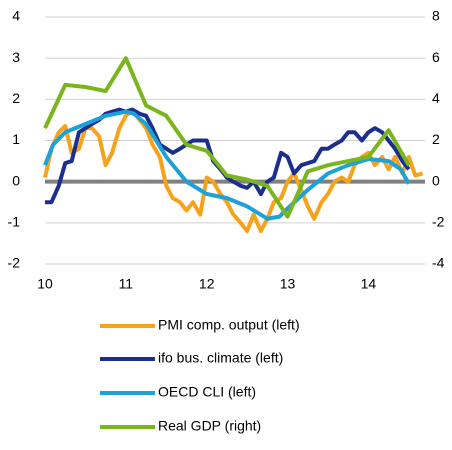 The height and width of the screenshot is (450, 452). I want to click on x-tick-label: 10, so click(45, 284).